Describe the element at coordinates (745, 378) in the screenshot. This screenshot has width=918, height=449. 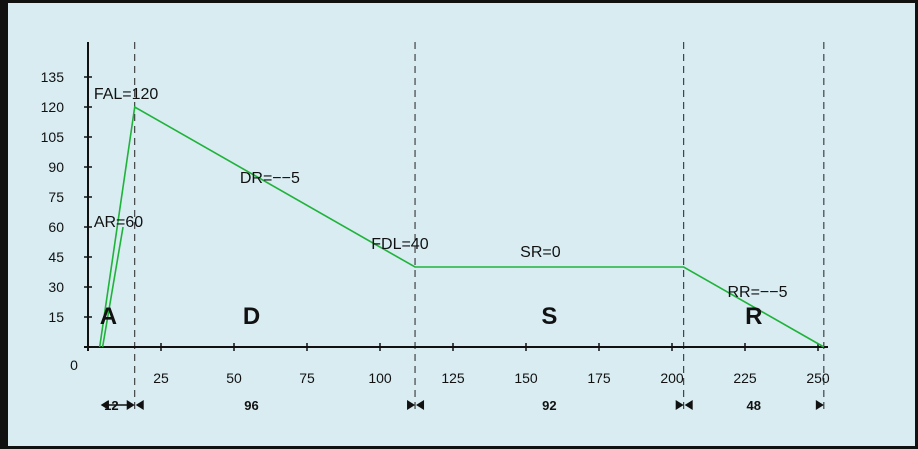
I see `x-tick-label: 225` at that location.